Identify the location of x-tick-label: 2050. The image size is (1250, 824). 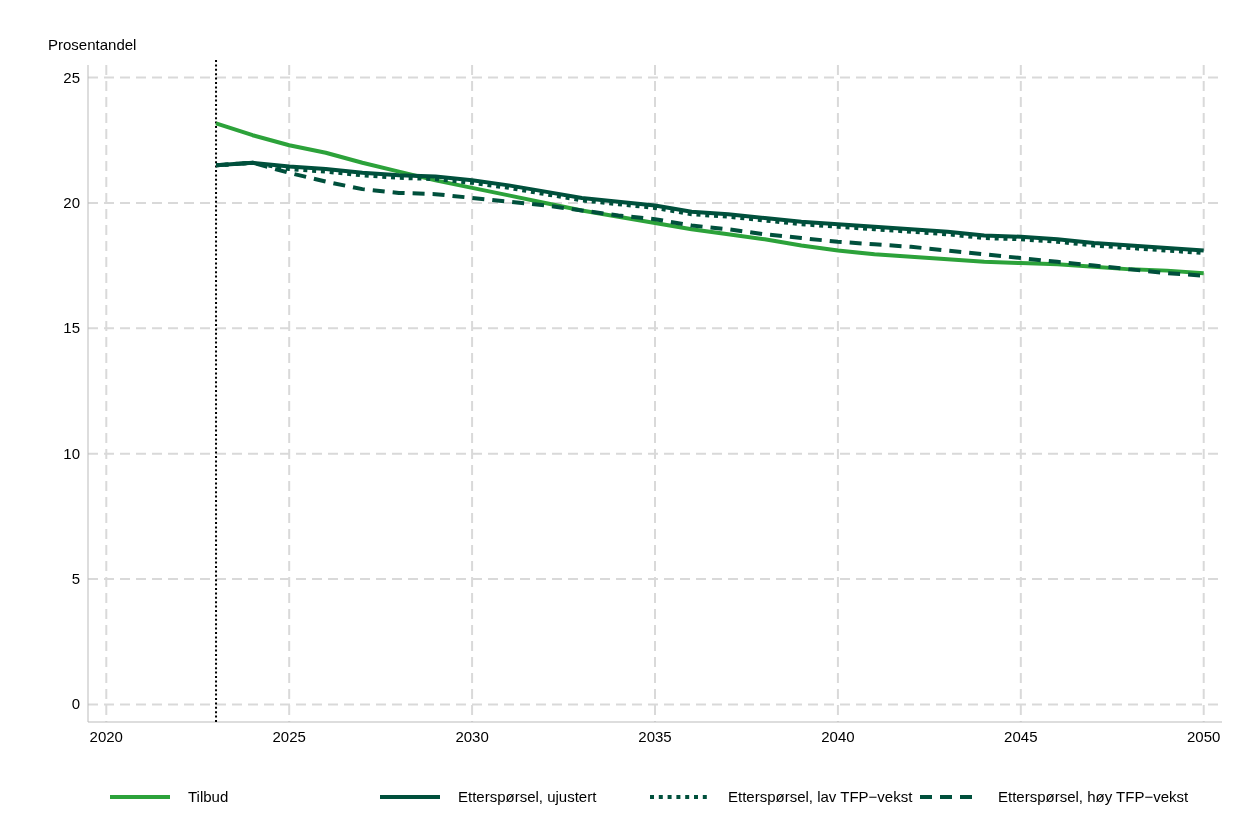
(1204, 736).